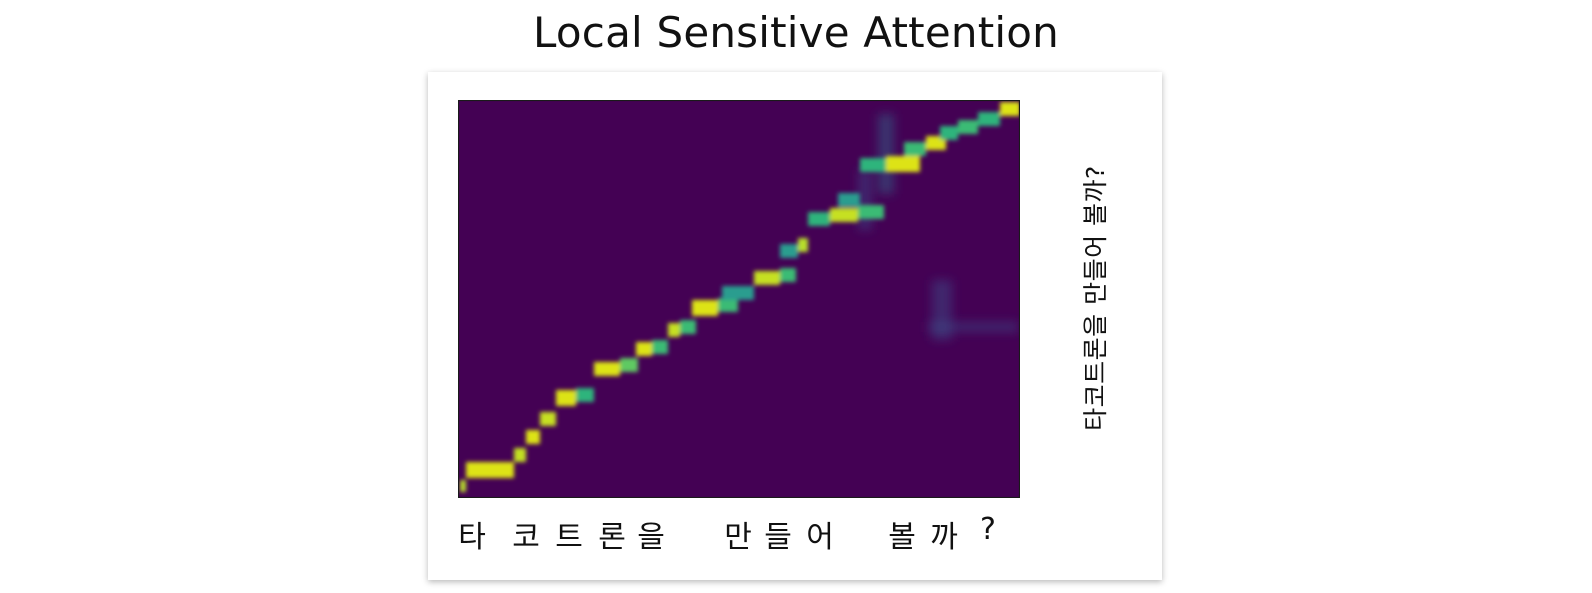  Describe the element at coordinates (526, 537) in the screenshot. I see `x-label: 코` at that location.